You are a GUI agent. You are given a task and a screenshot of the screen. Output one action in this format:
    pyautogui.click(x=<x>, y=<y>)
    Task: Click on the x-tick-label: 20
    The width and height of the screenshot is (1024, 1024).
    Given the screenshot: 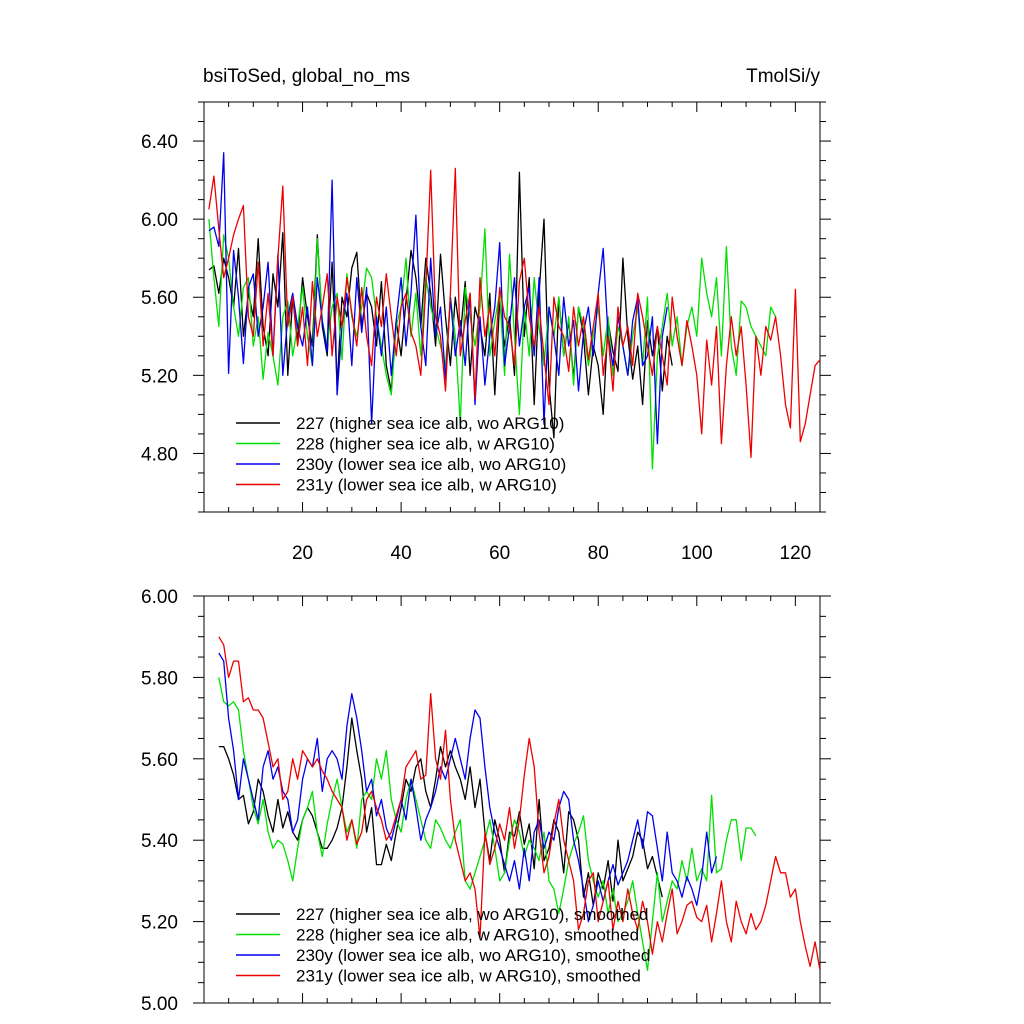 What is the action you would take?
    pyautogui.click(x=302, y=553)
    